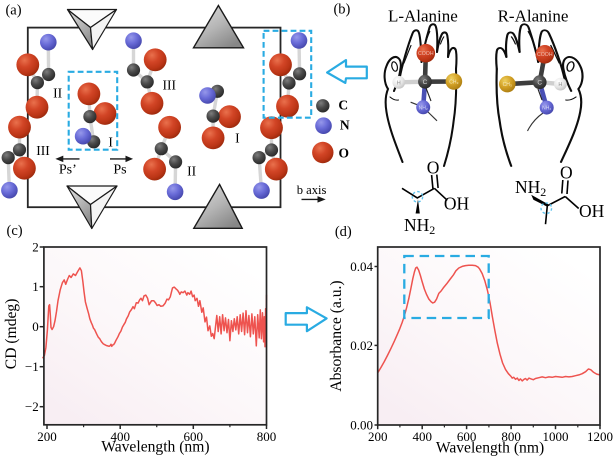 The image size is (616, 460). I want to click on svg-text: 1200, so click(600, 436).